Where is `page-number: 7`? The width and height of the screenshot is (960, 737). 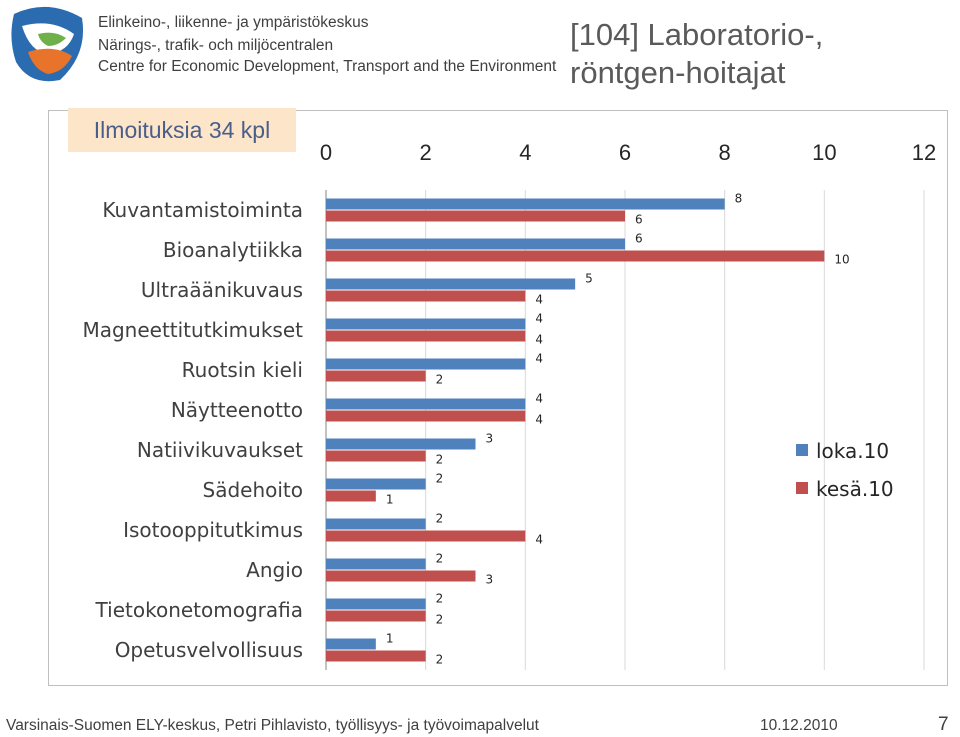
page-number: 7 is located at coordinates (943, 724).